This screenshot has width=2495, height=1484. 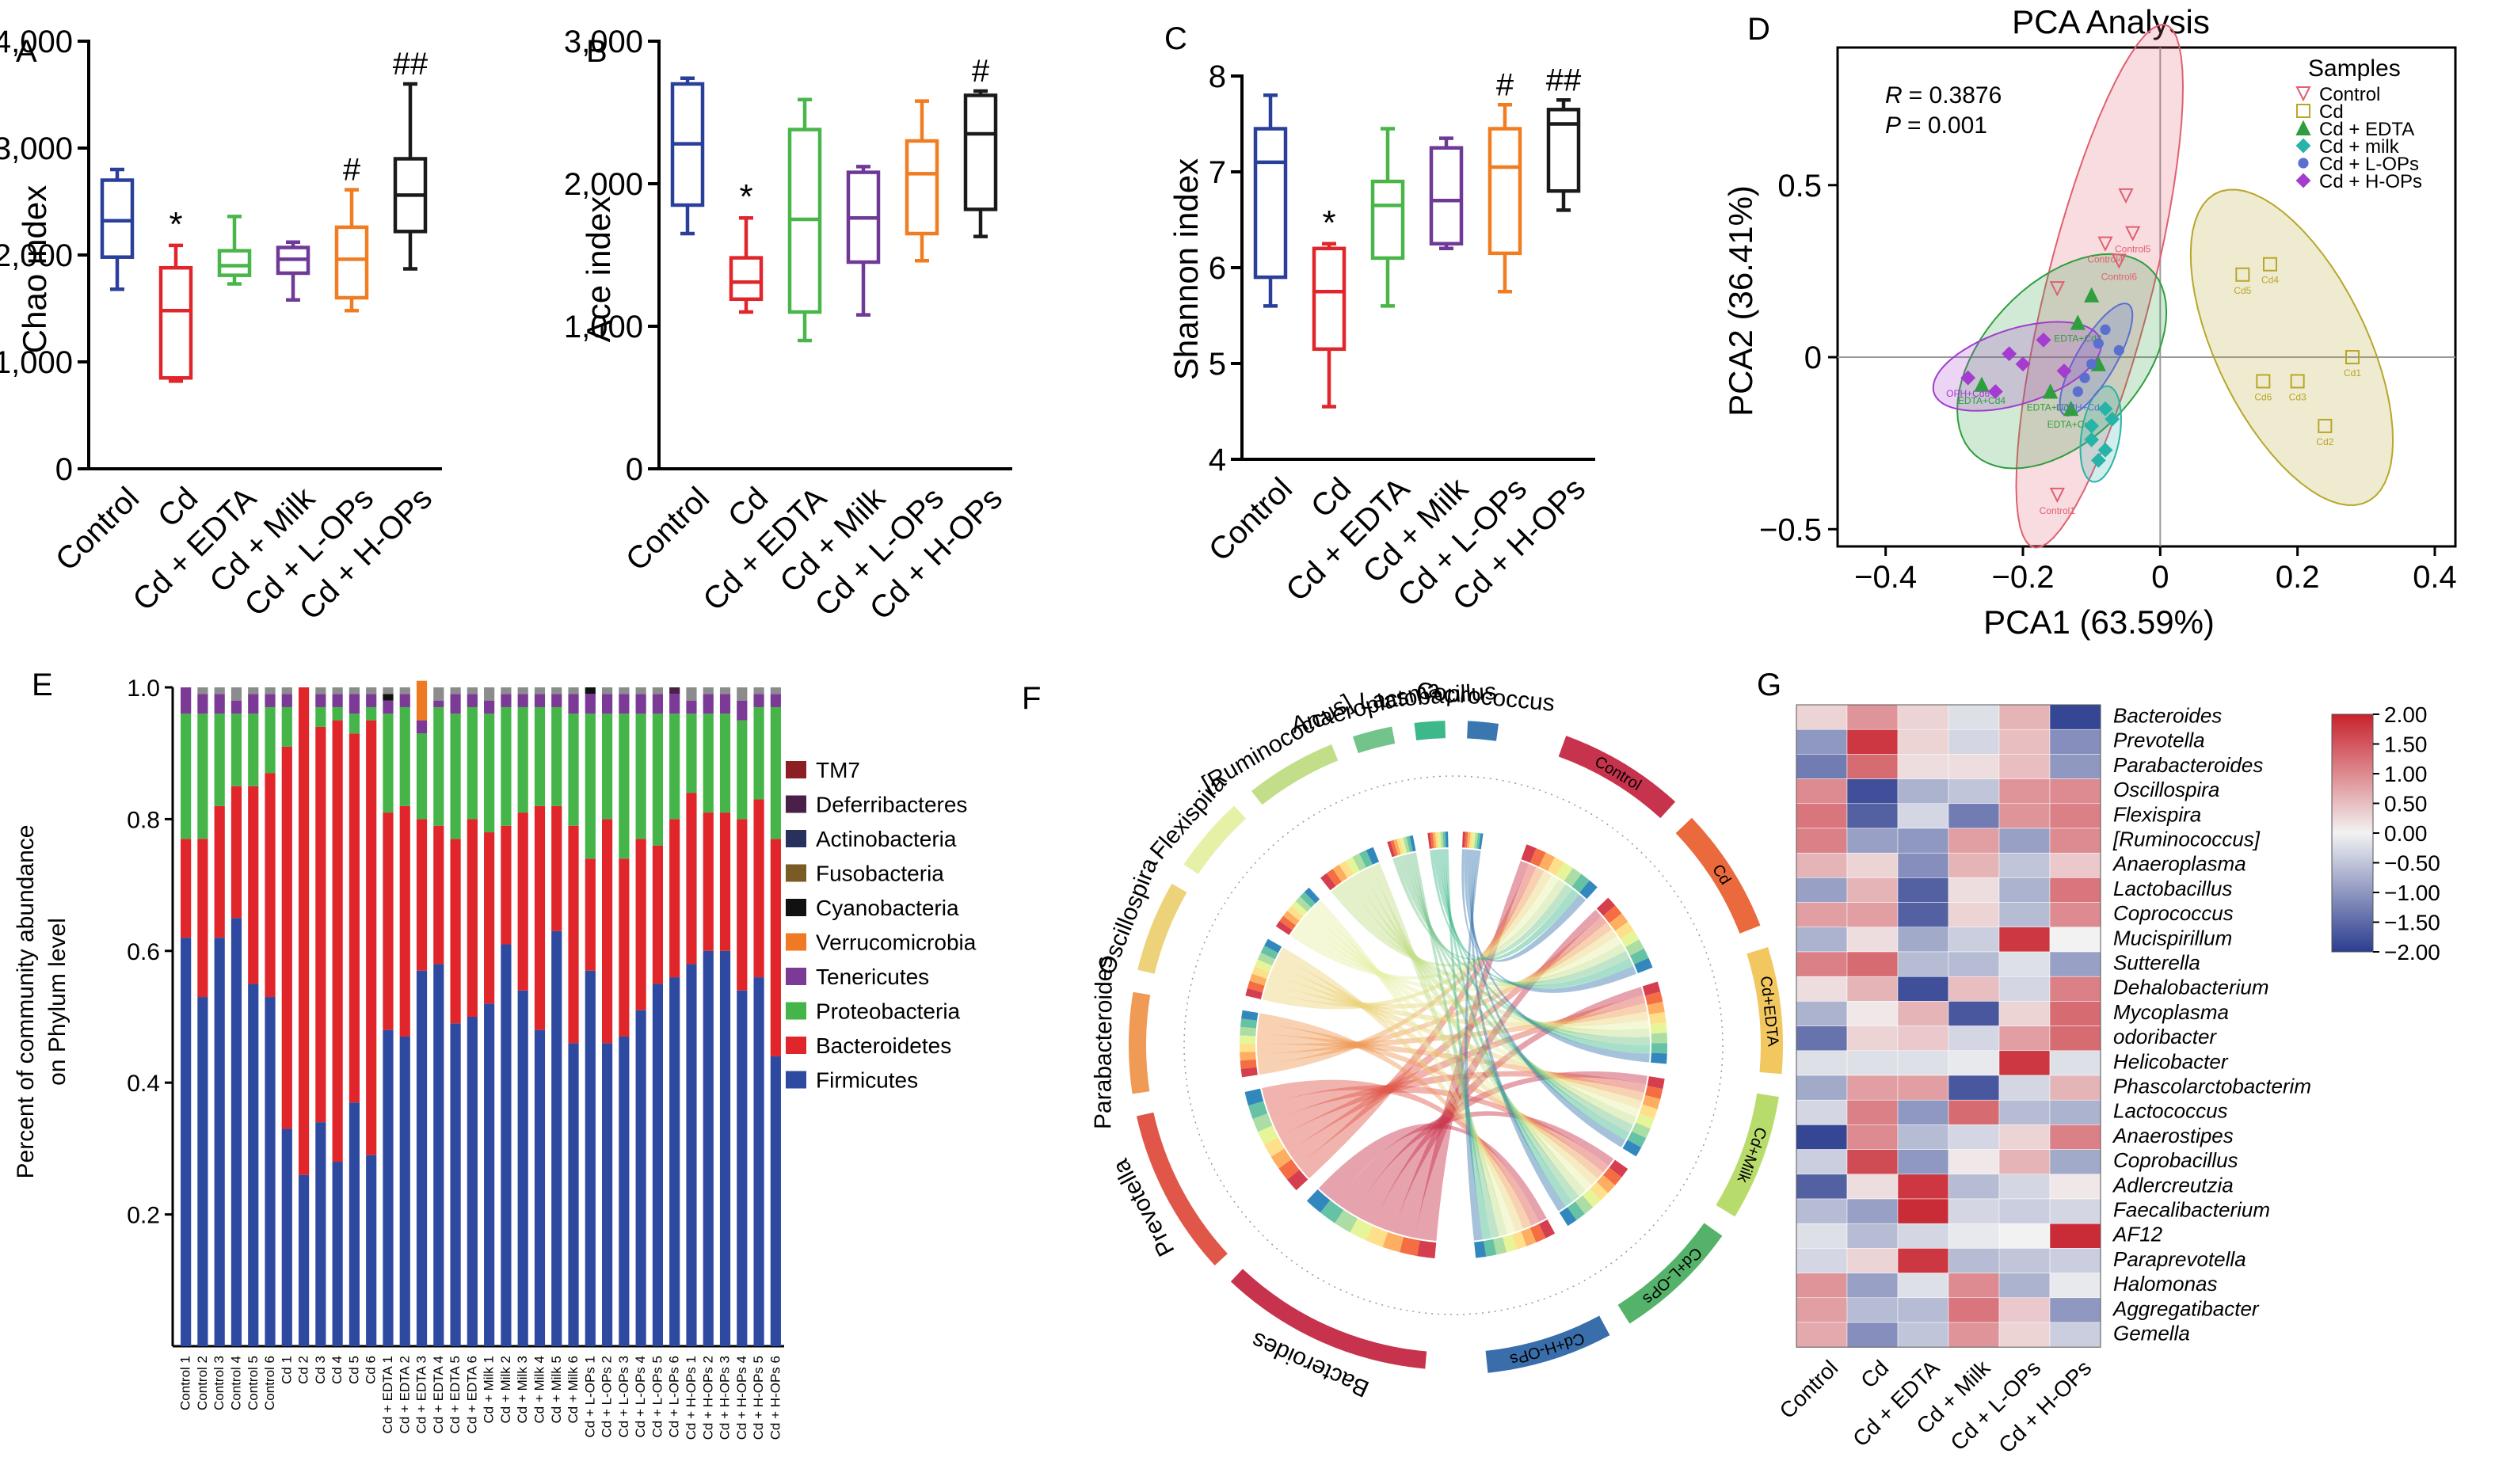 I want to click on box-1: *, so click(x=746, y=246).